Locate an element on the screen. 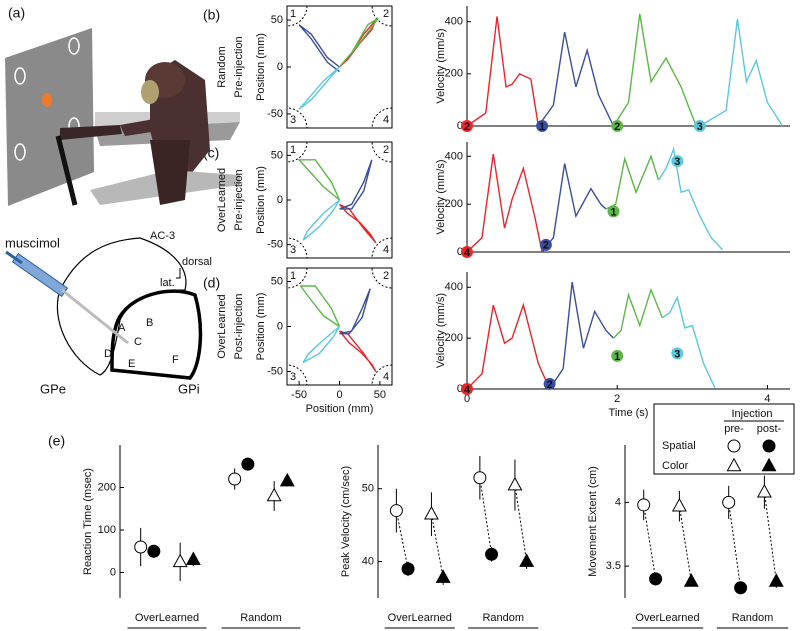 Image resolution: width=800 pixels, height=631 pixels. site-label: D is located at coordinates (108, 354).